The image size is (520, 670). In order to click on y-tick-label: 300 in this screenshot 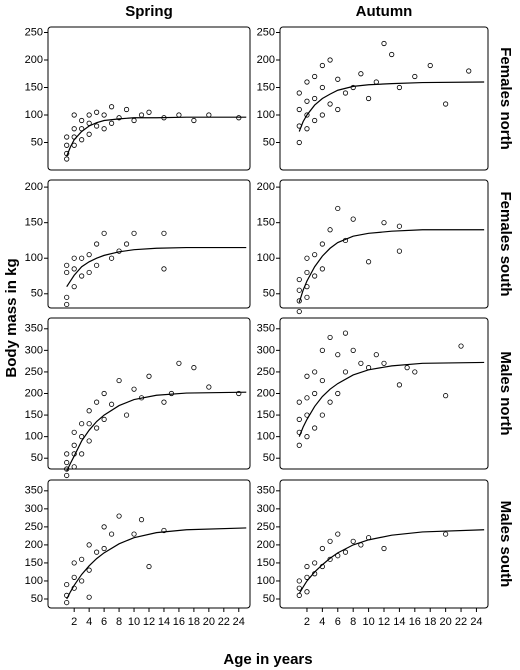, I will do `click(266, 509)`.